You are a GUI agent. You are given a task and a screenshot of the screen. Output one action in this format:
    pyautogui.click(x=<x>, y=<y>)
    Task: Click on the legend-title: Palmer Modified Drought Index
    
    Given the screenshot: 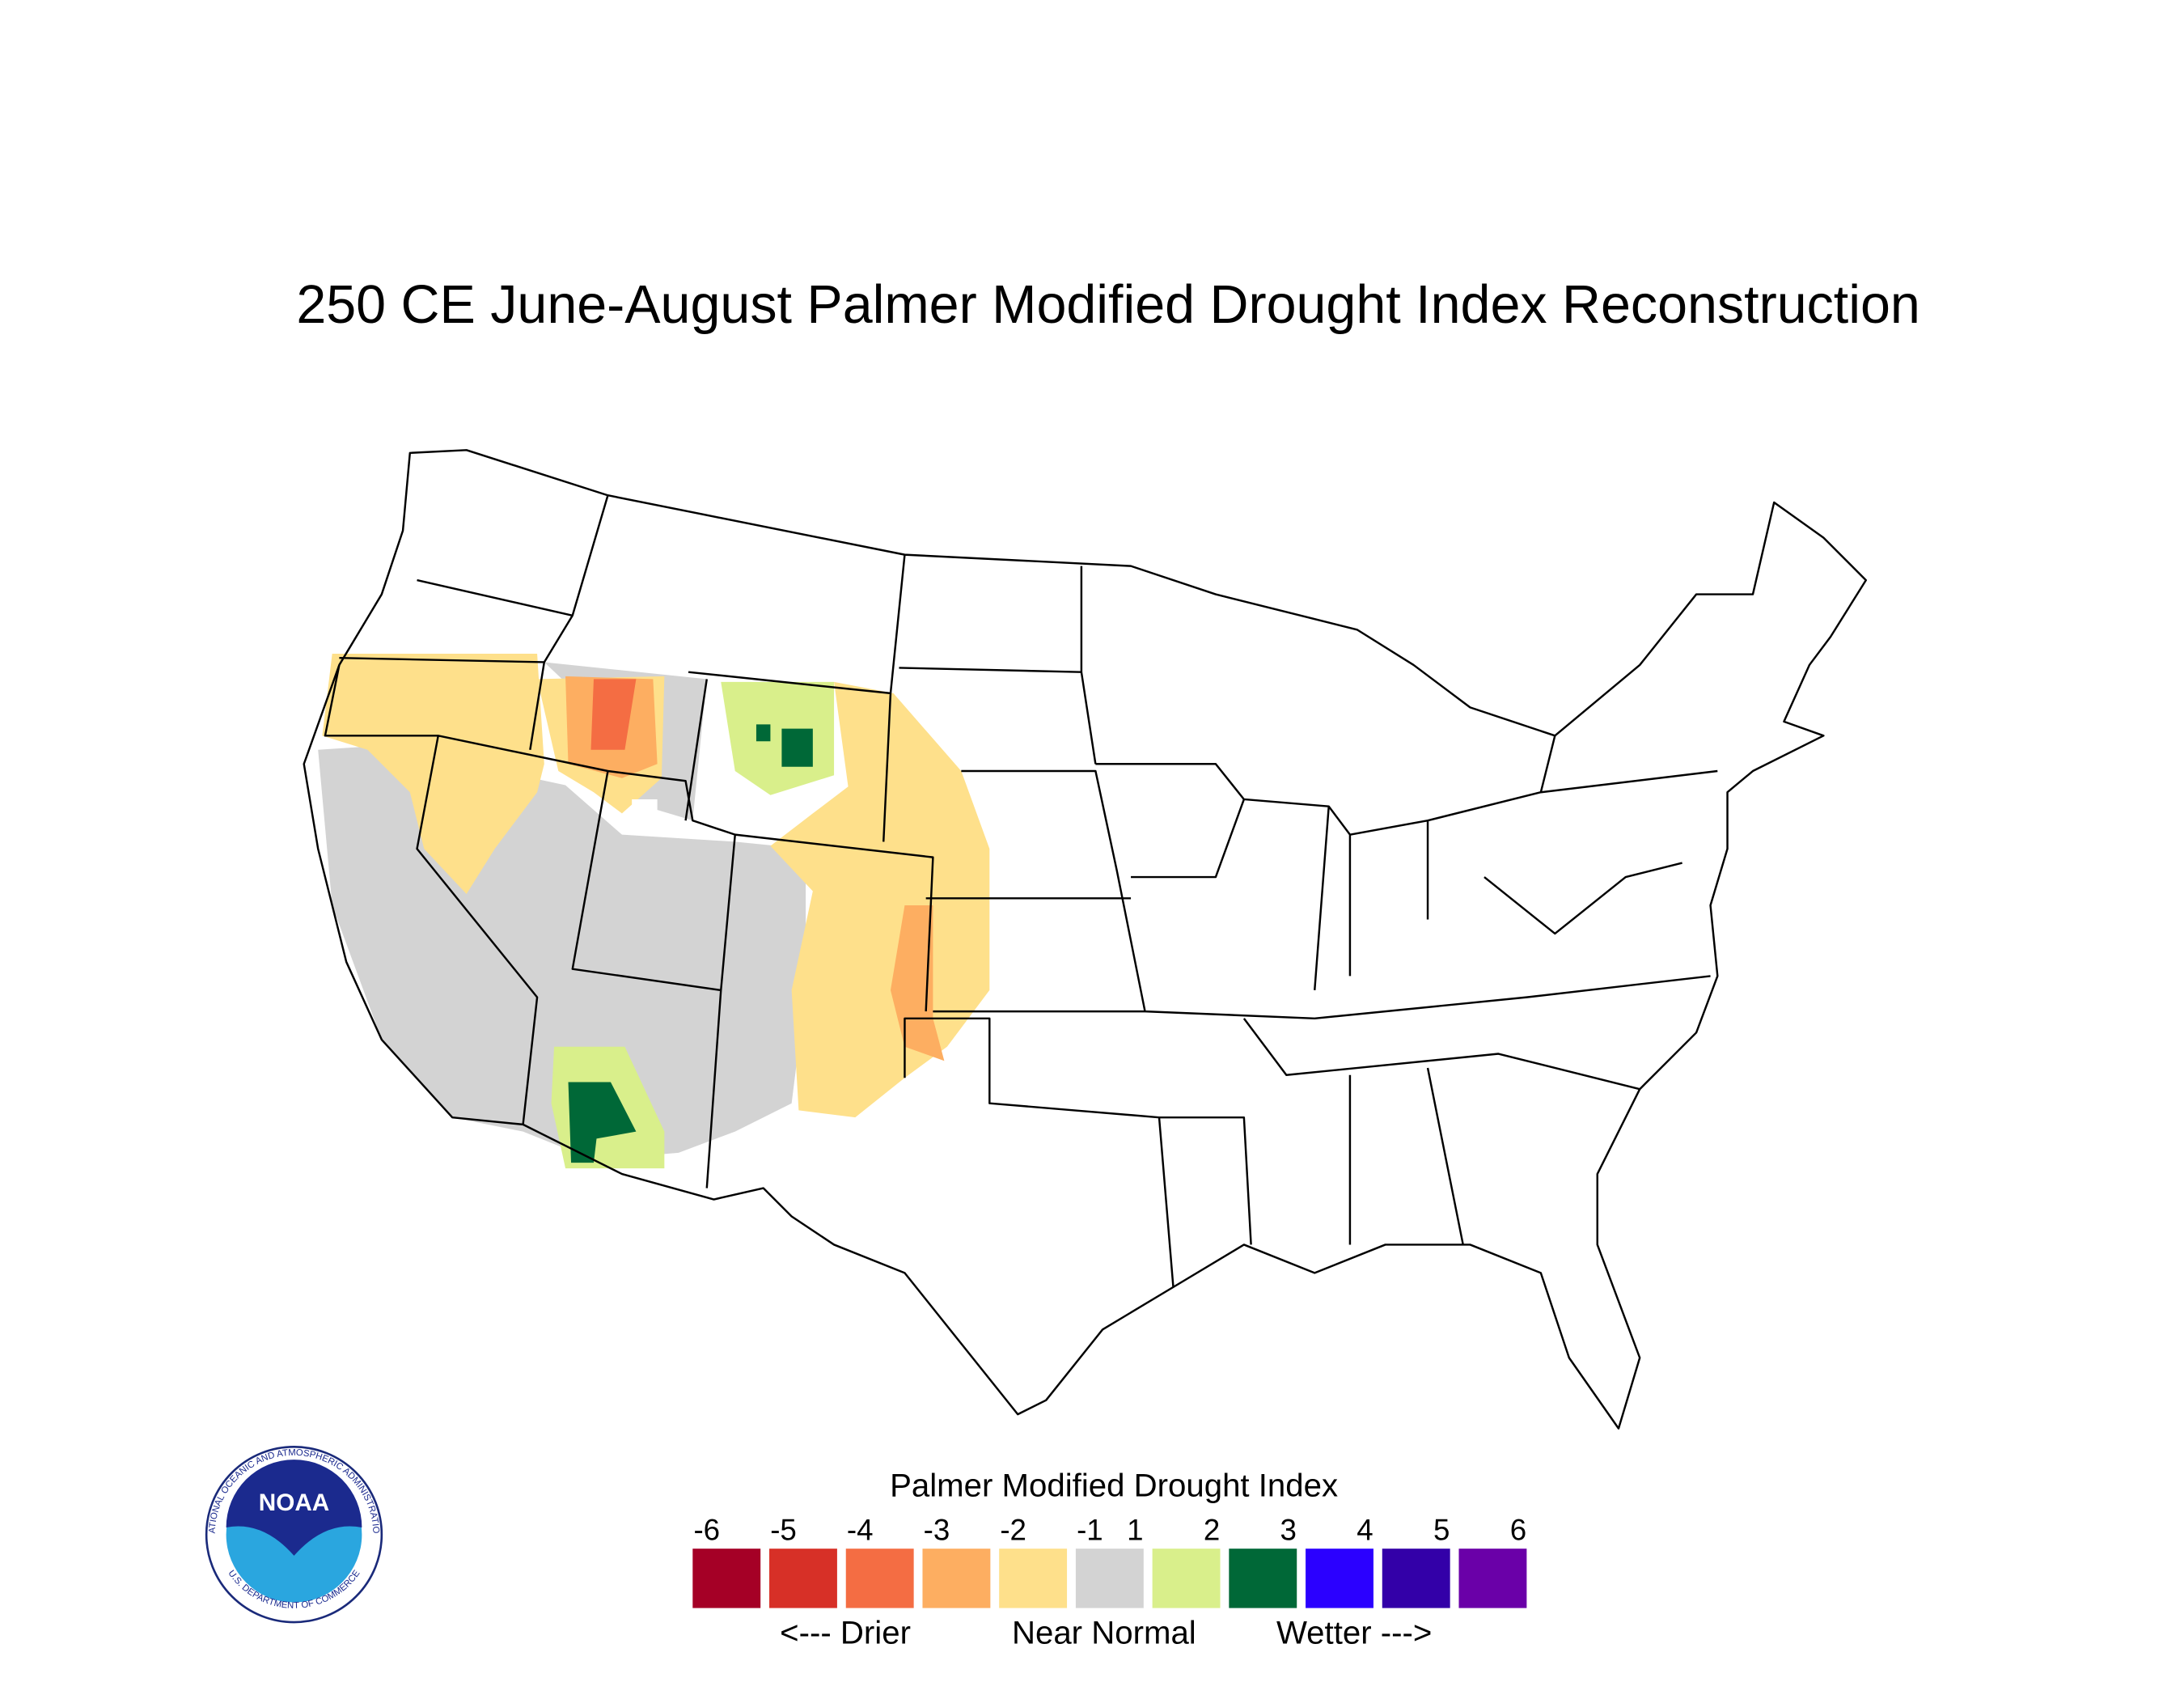 What is the action you would take?
    pyautogui.click(x=1114, y=1486)
    